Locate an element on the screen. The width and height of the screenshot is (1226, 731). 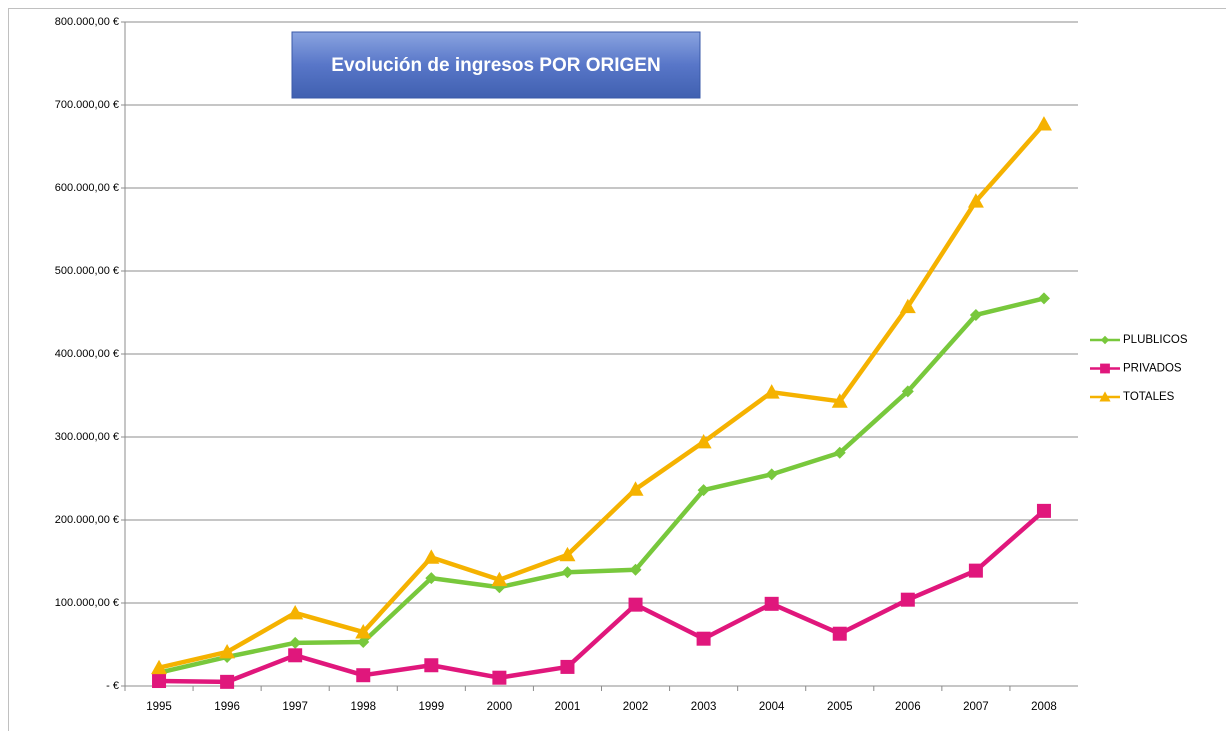
legend-label: TOTALES is located at coordinates (1149, 397).